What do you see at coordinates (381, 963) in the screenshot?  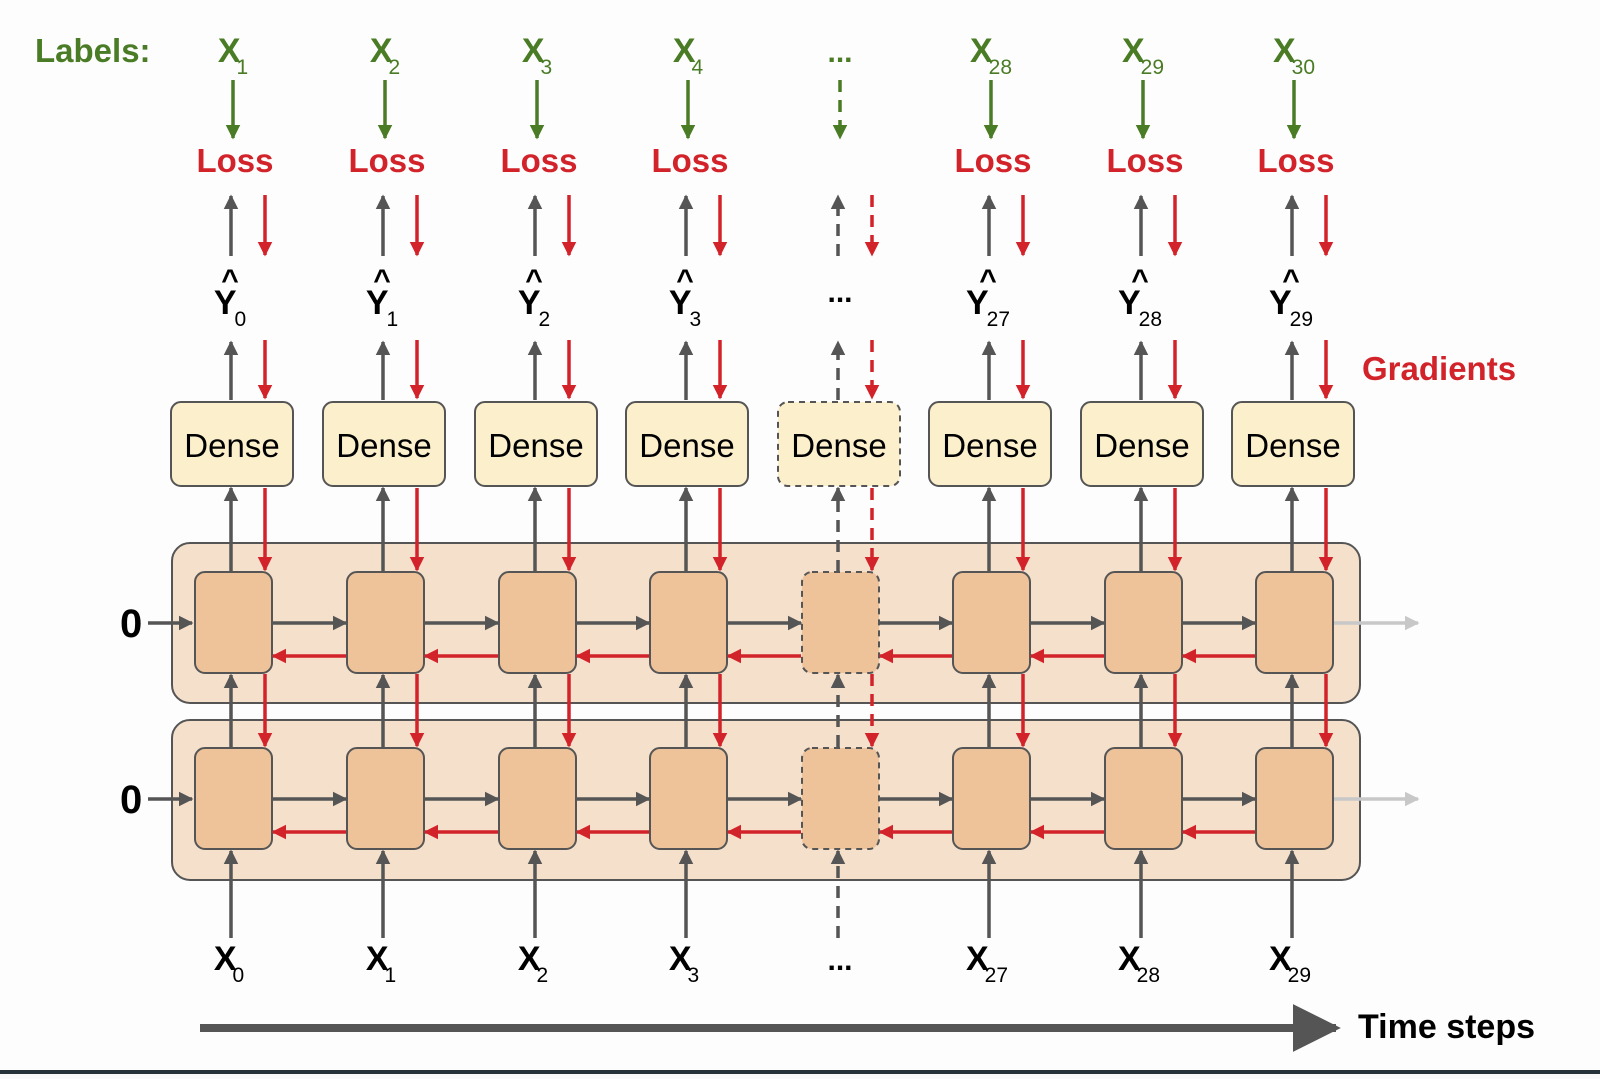 I see `input-x-1: X1` at bounding box center [381, 963].